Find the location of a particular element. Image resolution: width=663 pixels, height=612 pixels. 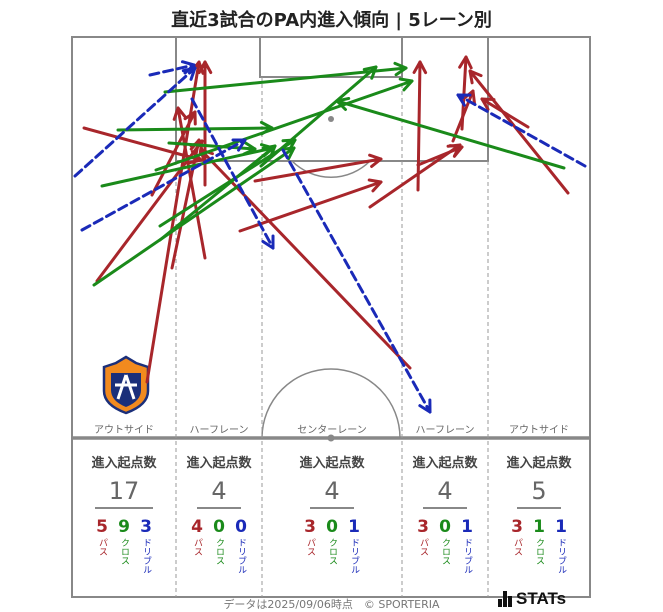

breakdown-pass: 5 パス is located at coordinates (102, 545).